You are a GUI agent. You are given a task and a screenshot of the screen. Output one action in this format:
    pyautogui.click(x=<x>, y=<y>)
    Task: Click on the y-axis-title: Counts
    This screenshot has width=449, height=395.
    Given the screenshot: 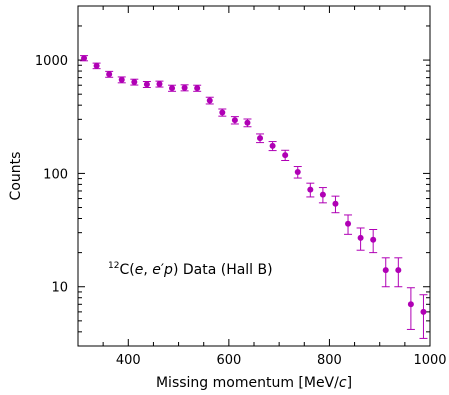 What is the action you would take?
    pyautogui.click(x=16, y=176)
    